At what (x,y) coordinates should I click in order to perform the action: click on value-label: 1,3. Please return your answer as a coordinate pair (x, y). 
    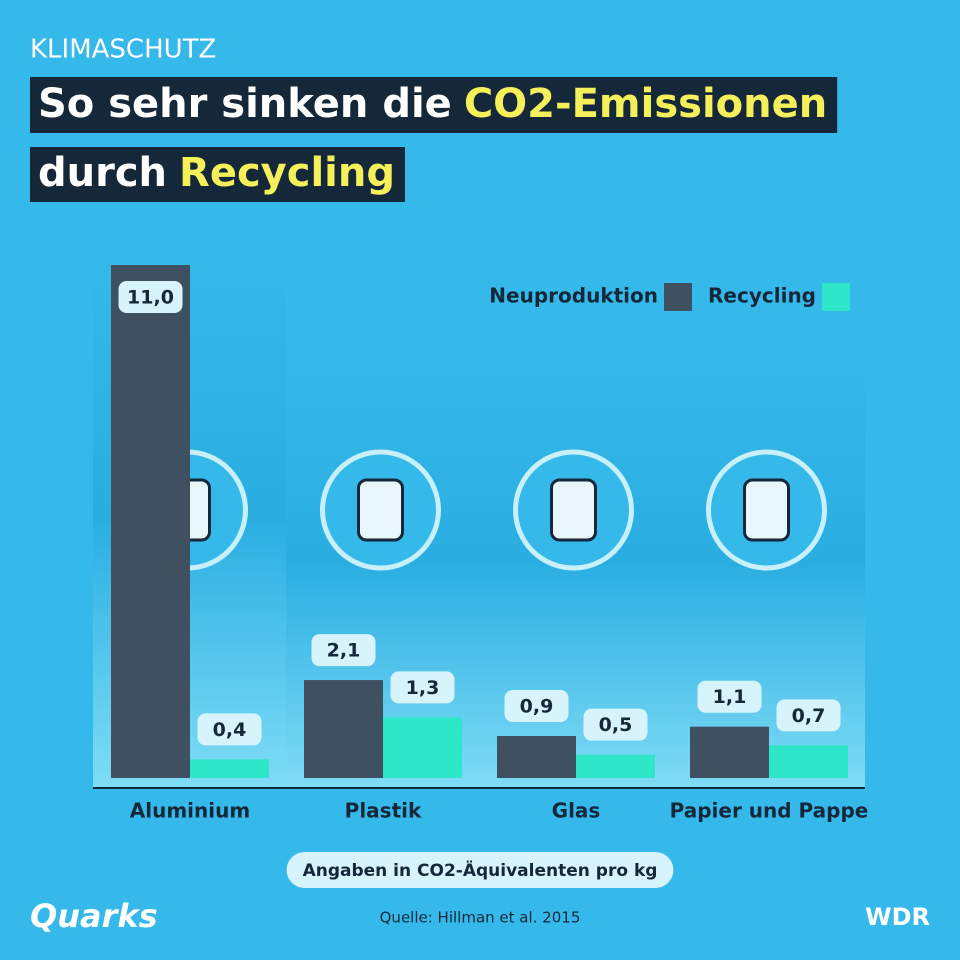
    Looking at the image, I should click on (423, 688).